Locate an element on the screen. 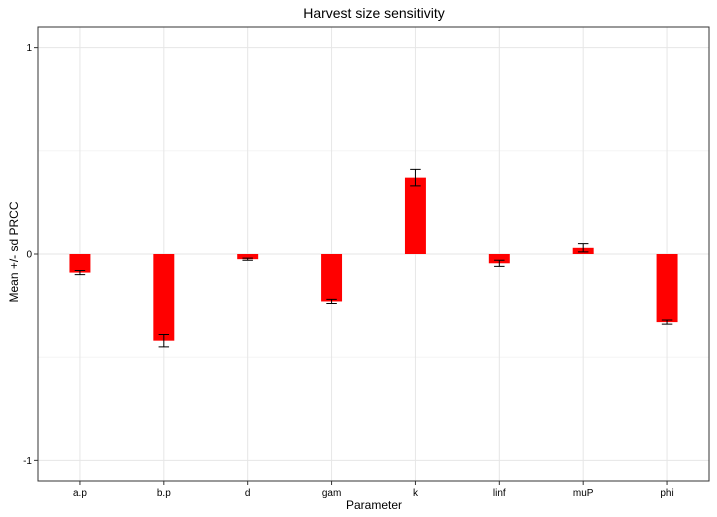 Image resolution: width=717 pixels, height=517 pixels. x-tick-label-phi: phi is located at coordinates (666, 493).